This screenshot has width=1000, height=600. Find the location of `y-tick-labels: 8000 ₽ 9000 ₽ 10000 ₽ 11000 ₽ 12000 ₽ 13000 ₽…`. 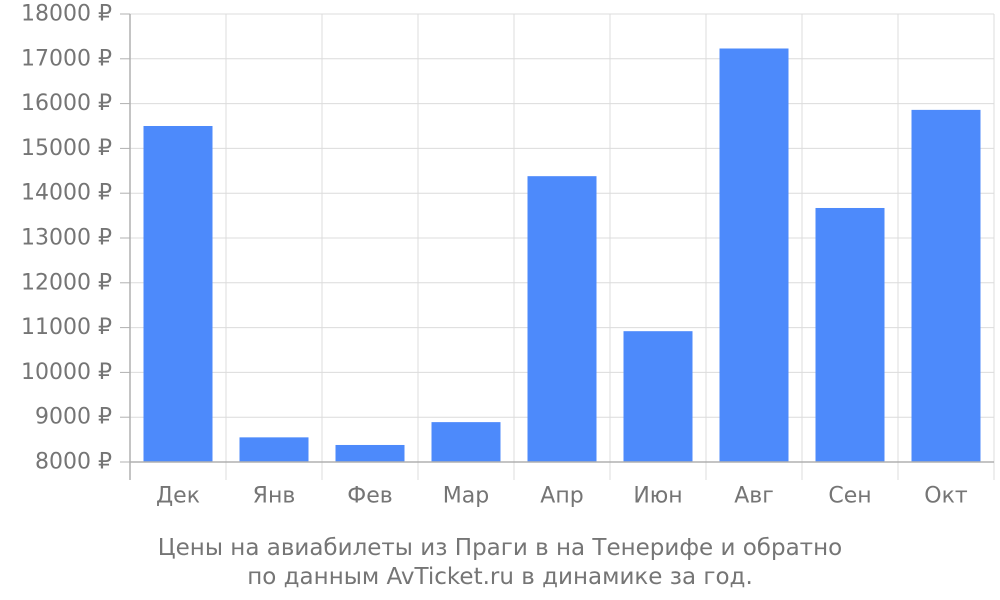

y-tick-labels: 8000 ₽ 9000 ₽ 10000 ₽ 11000 ₽ 12000 ₽ 13000 ₽… is located at coordinates (66, 238).